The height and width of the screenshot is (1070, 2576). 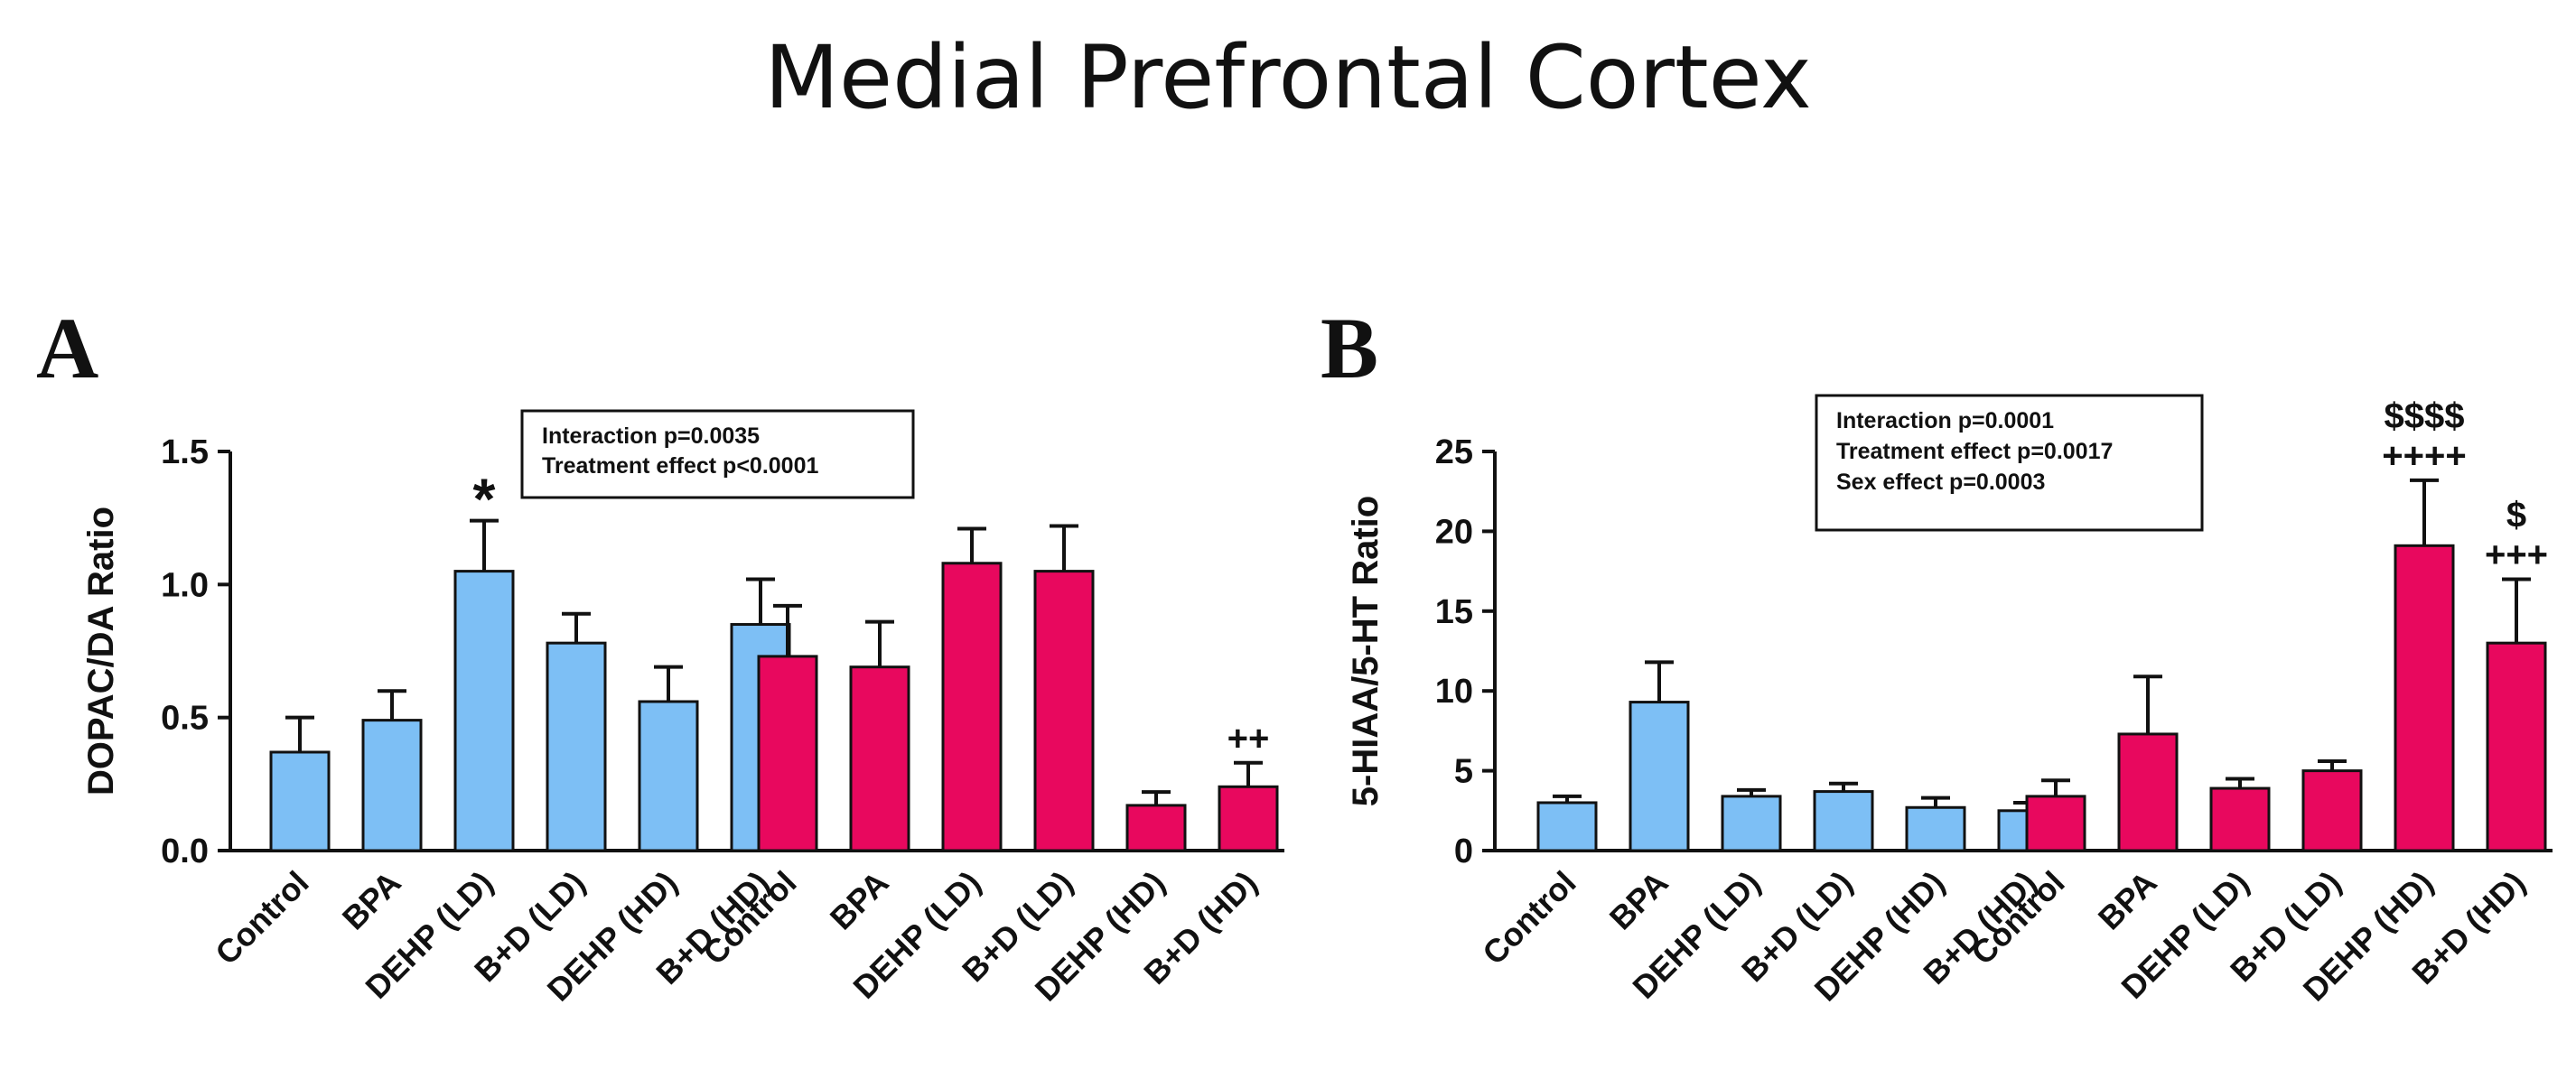 What do you see at coordinates (1463, 851) in the screenshot?
I see `y-tick-label-b: 0` at bounding box center [1463, 851].